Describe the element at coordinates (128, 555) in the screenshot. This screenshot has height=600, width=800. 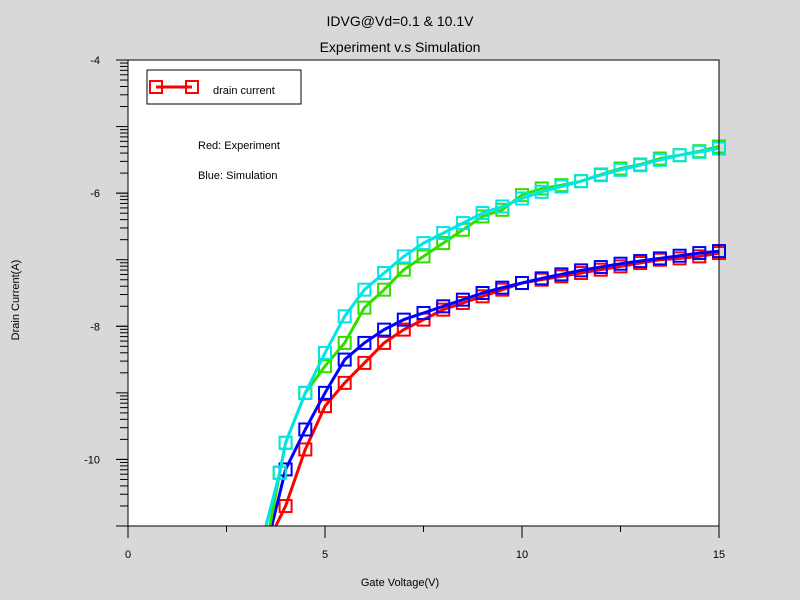
I see `x-tick-label: 0` at that location.